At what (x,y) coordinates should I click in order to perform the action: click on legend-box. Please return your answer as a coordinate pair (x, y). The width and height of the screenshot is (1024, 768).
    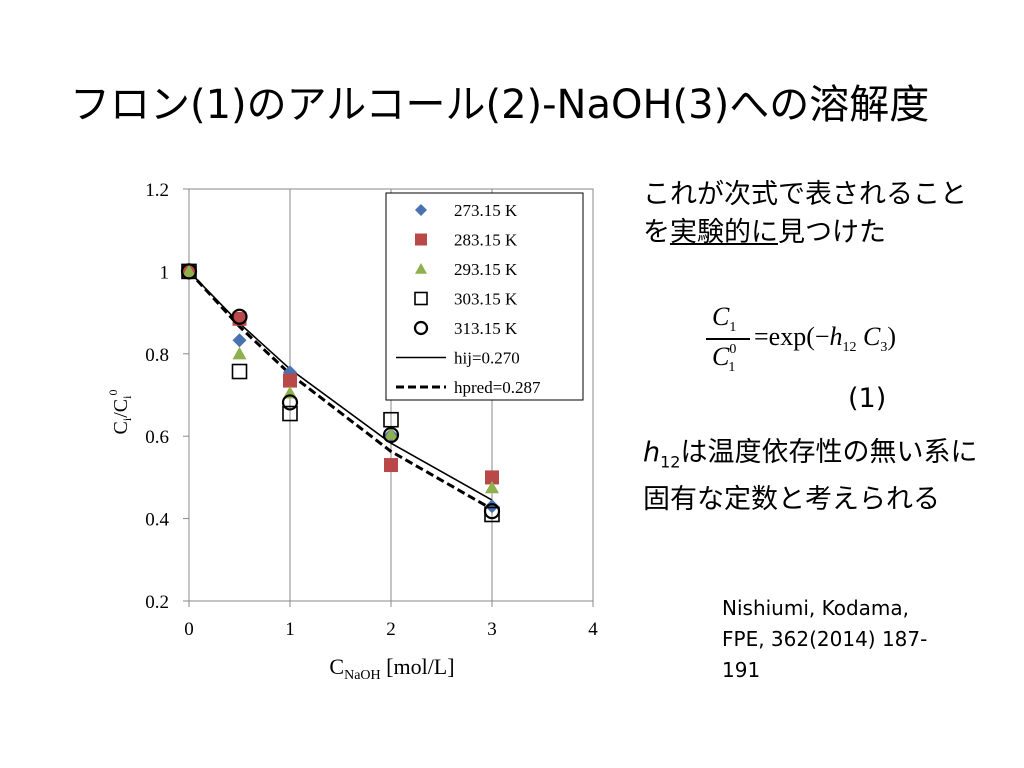
    Looking at the image, I should click on (484, 296).